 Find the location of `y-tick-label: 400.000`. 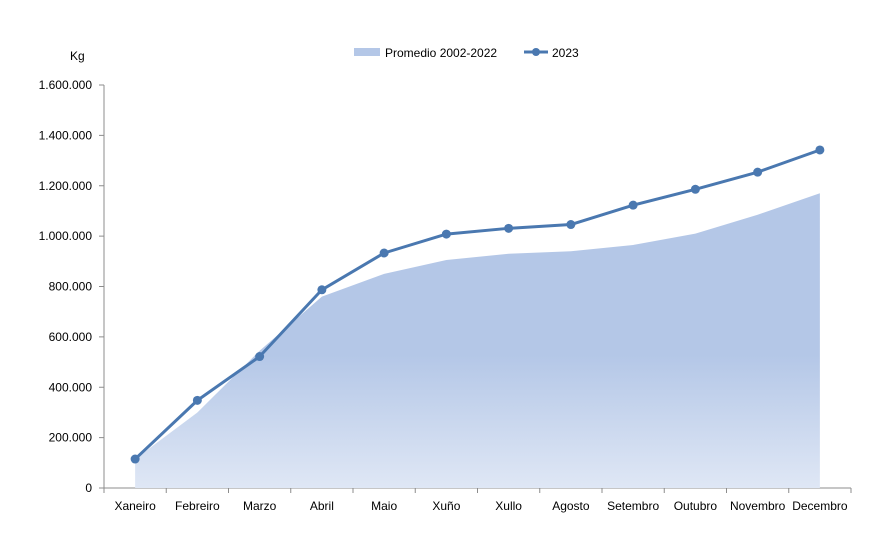

y-tick-label: 400.000 is located at coordinates (71, 387).